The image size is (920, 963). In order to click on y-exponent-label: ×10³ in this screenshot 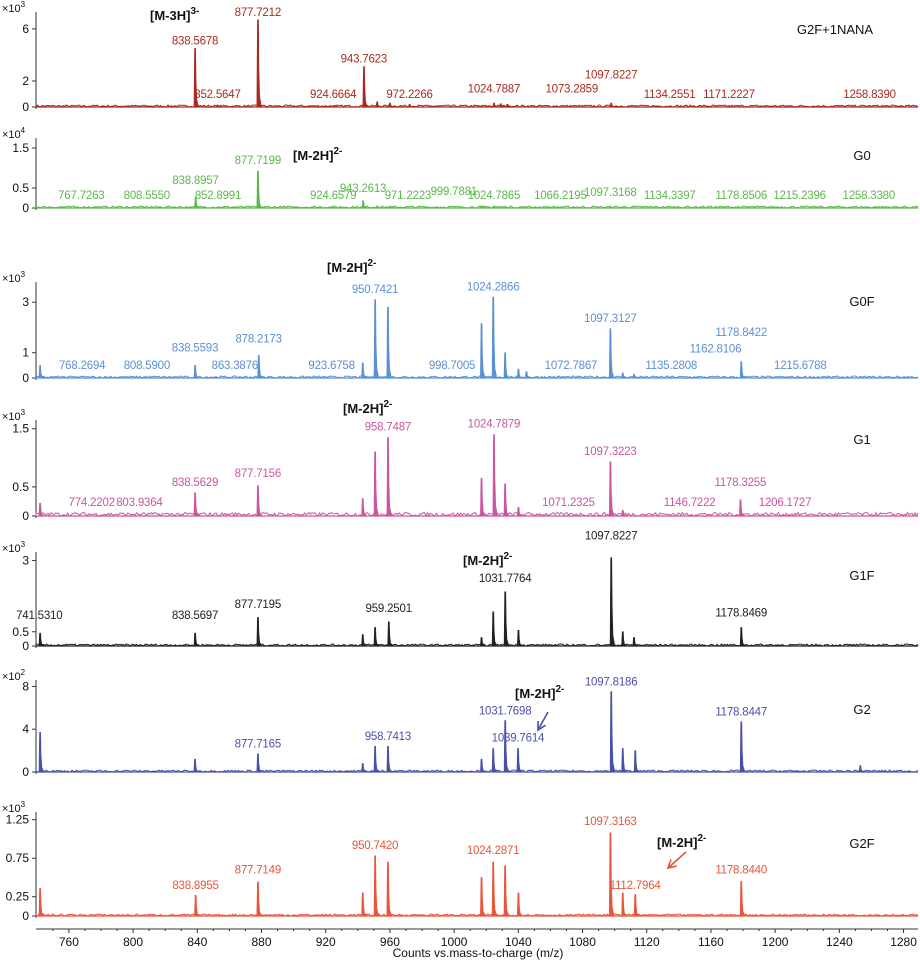, I will do `click(14, 807)`.